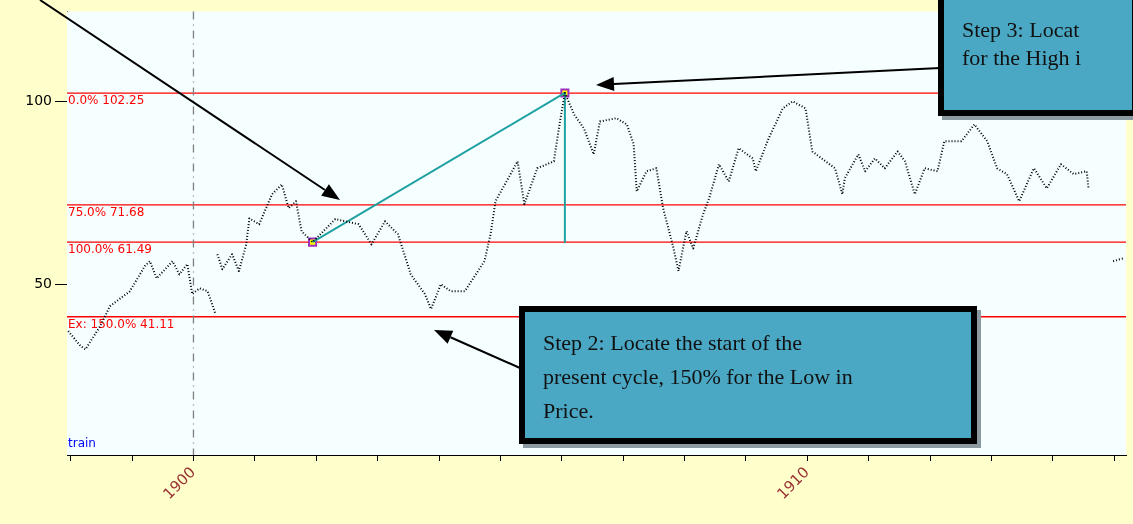 The image size is (1133, 524). I want to click on annotation: train, so click(82, 443).